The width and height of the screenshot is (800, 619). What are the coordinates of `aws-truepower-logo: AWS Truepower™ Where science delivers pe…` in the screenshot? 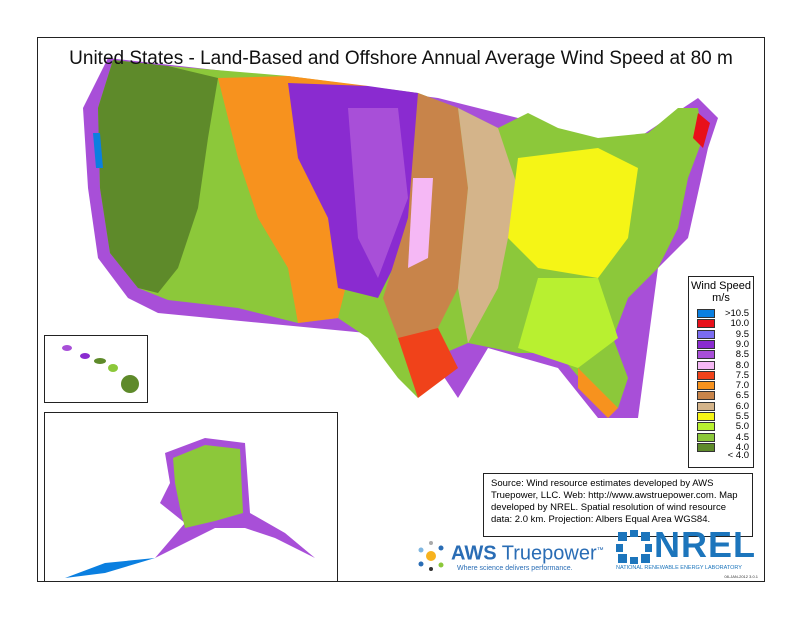 It's located at (513, 558).